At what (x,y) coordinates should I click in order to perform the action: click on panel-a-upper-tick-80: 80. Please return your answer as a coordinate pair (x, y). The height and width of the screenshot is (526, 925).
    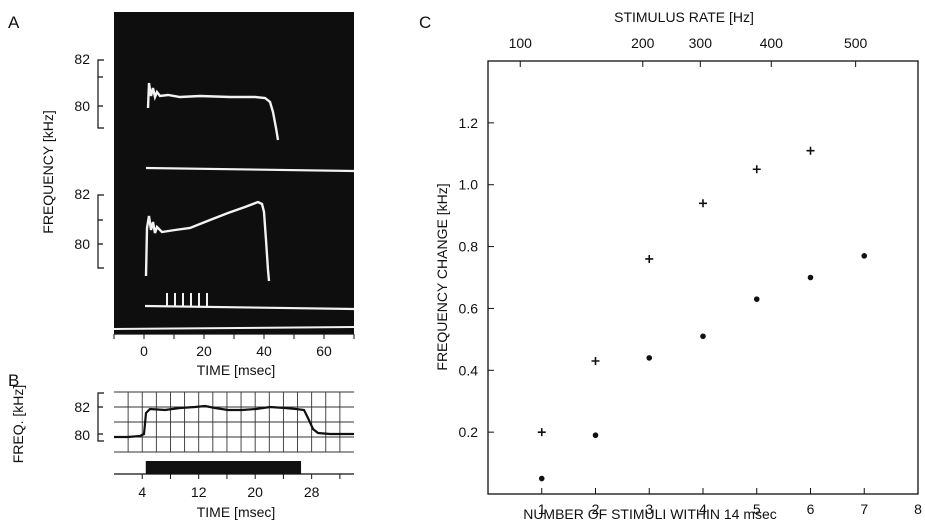
    Looking at the image, I should click on (82, 106).